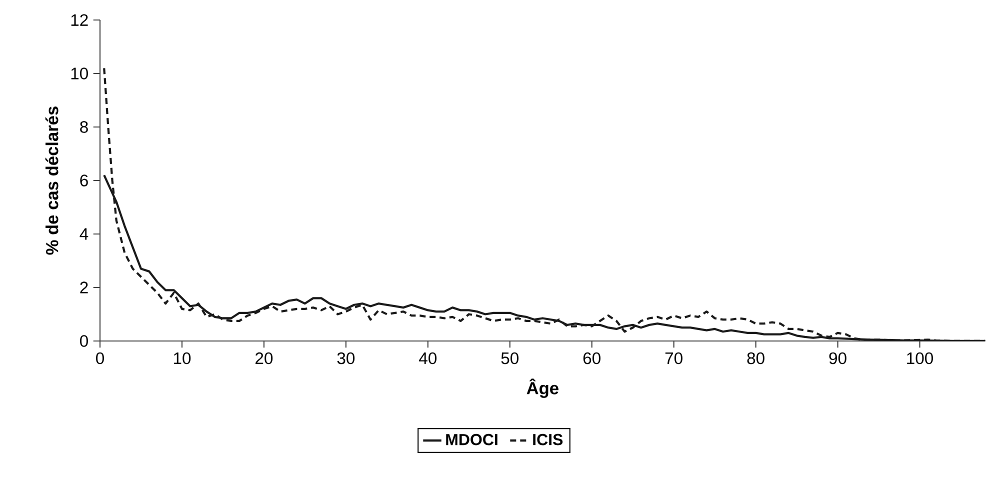 This screenshot has height=489, width=986. I want to click on legend-label: MDOCI, so click(472, 440).